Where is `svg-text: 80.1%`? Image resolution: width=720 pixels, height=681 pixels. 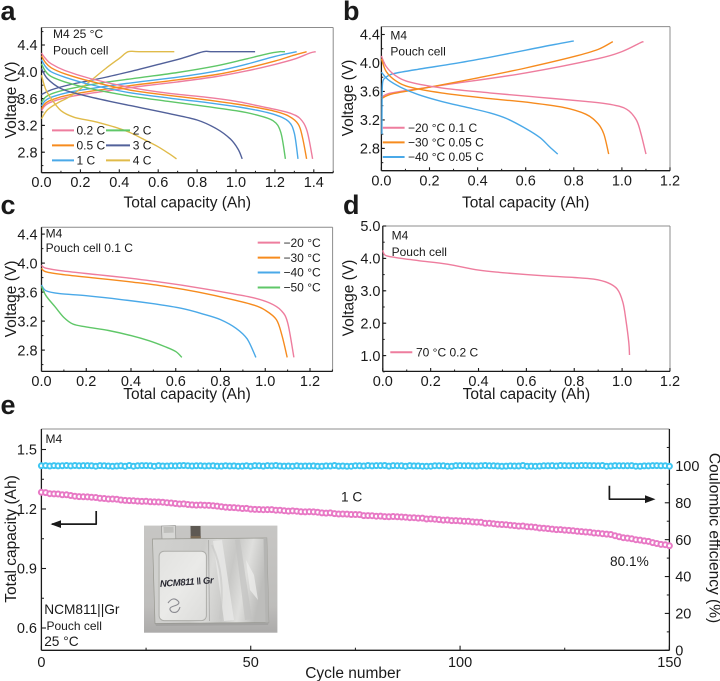
svg-text: 80.1% is located at coordinates (629, 561).